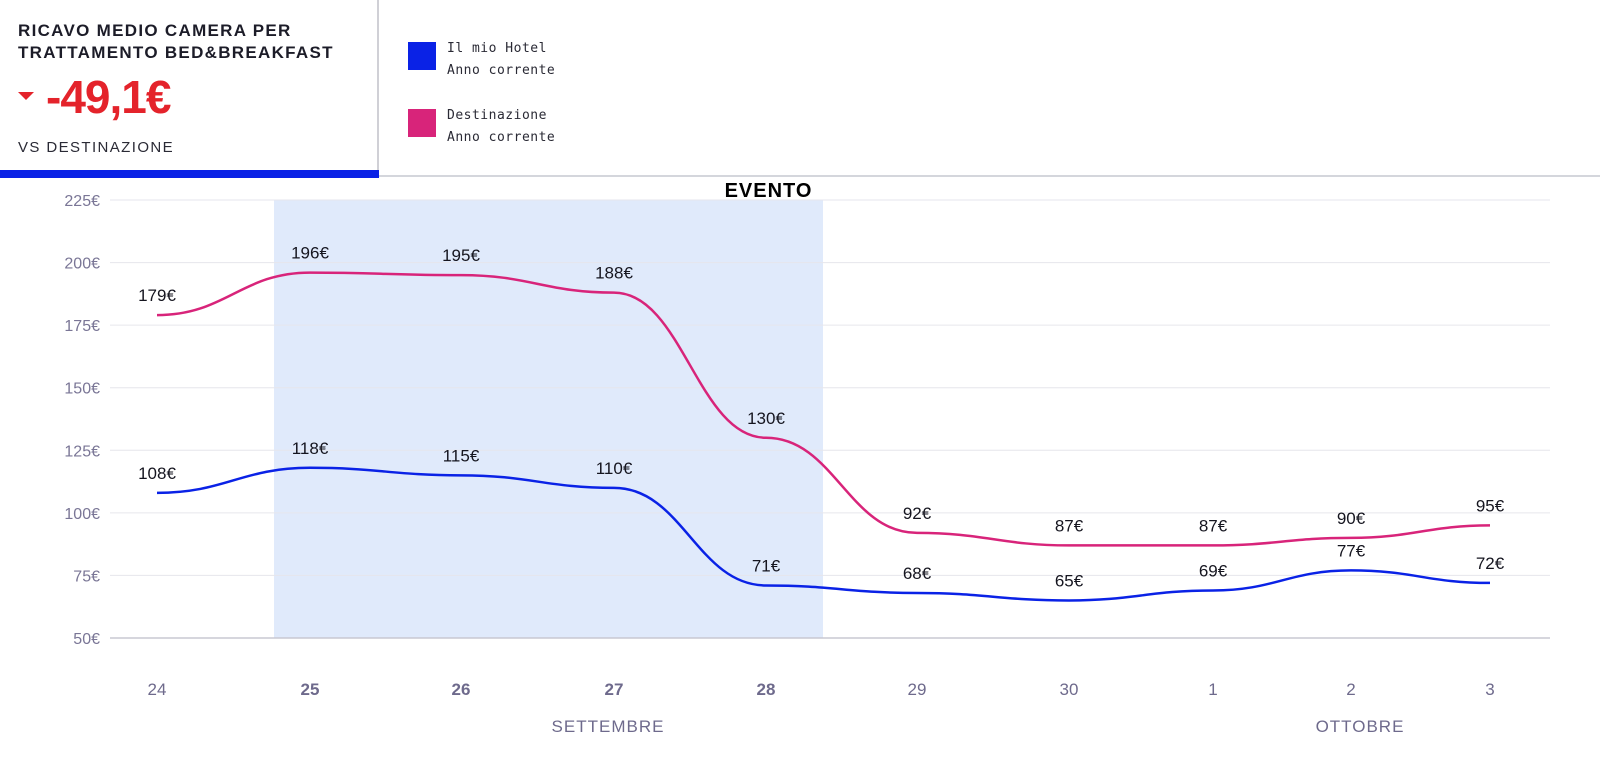 The image size is (1600, 780). I want to click on legend-label: Il mio Hotel, so click(497, 48).